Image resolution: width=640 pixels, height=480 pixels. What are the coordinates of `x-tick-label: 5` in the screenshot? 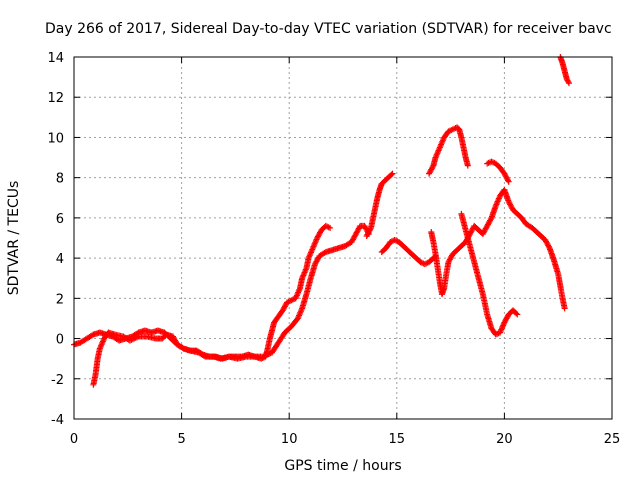 It's located at (181, 439).